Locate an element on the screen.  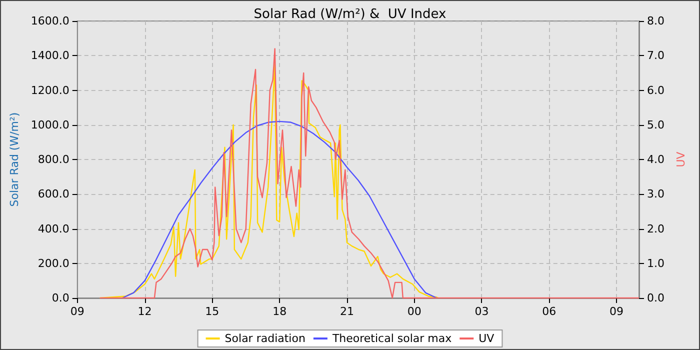
y-tick-label: 0.0 is located at coordinates (61, 298).